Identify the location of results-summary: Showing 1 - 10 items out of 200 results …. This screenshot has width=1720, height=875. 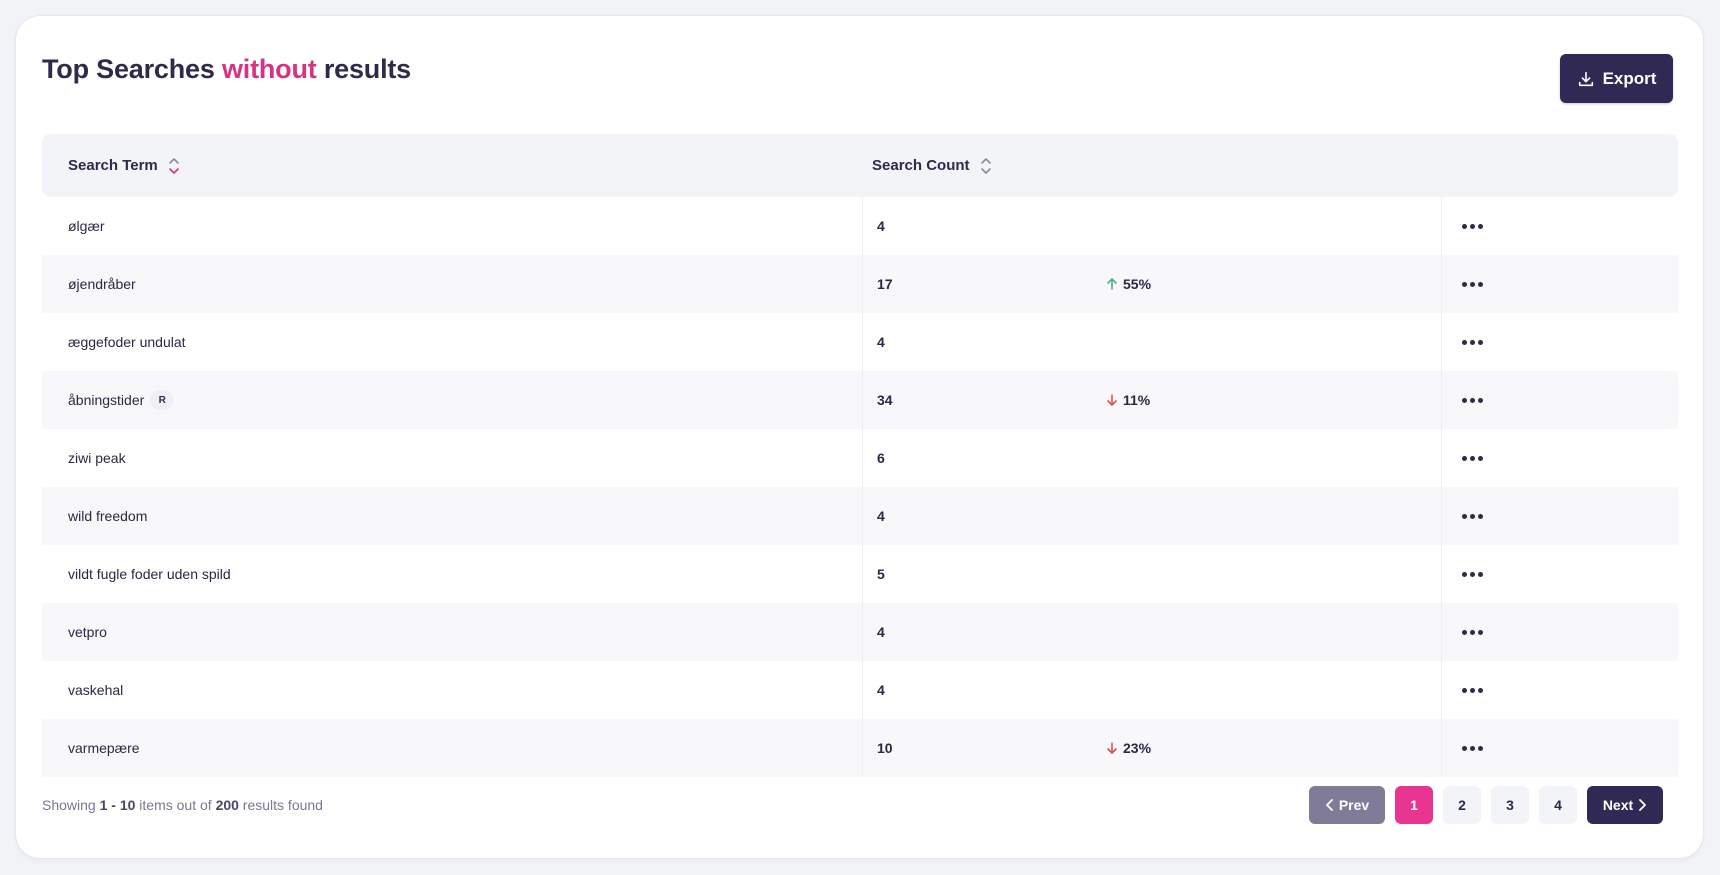
(182, 805).